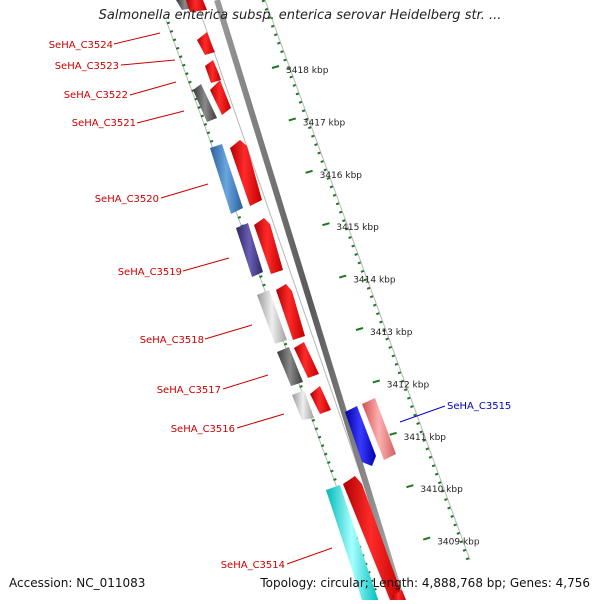 This screenshot has height=604, width=600. Describe the element at coordinates (290, 312) in the screenshot. I see `gene-C3518-fwd` at that location.